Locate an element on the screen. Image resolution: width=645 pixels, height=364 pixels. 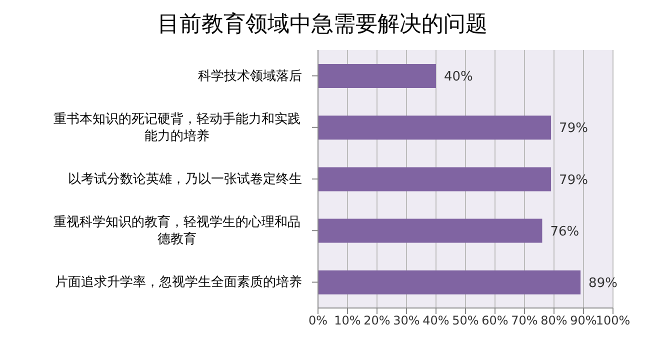
y-tick-label: 重书本知识的死记硬背，轻动手能力和实践能力的培养 is located at coordinates (177, 127).